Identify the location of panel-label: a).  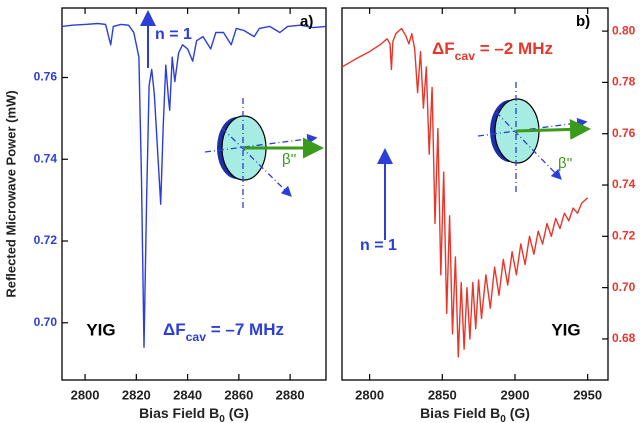
(306, 21).